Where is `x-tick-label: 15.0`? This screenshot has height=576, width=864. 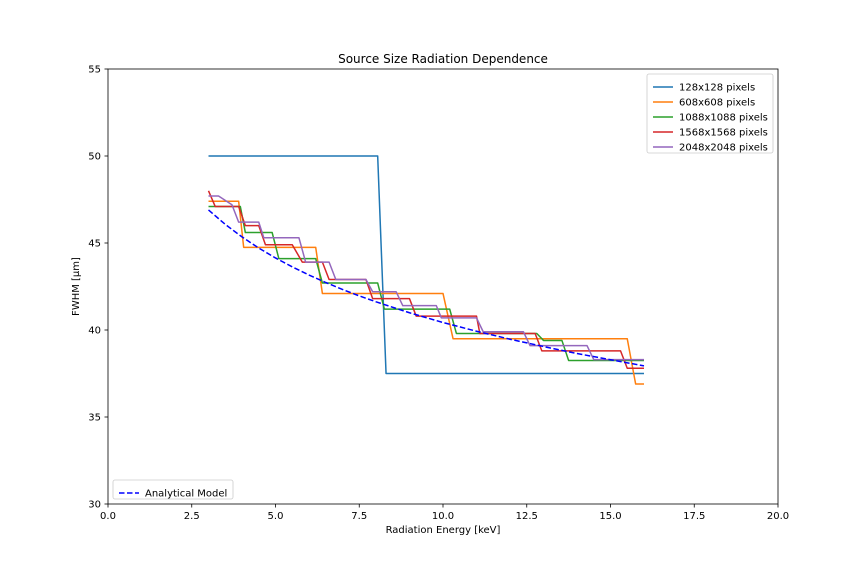
x-tick-label: 15.0 is located at coordinates (610, 516).